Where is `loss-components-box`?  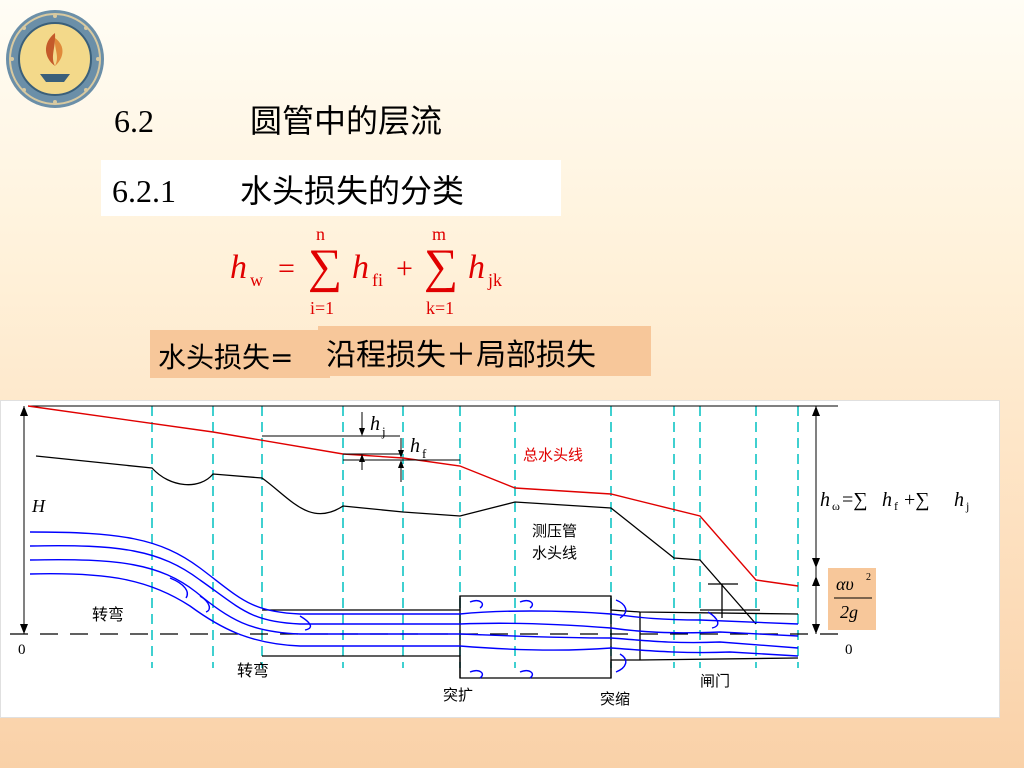 loss-components-box is located at coordinates (484, 351).